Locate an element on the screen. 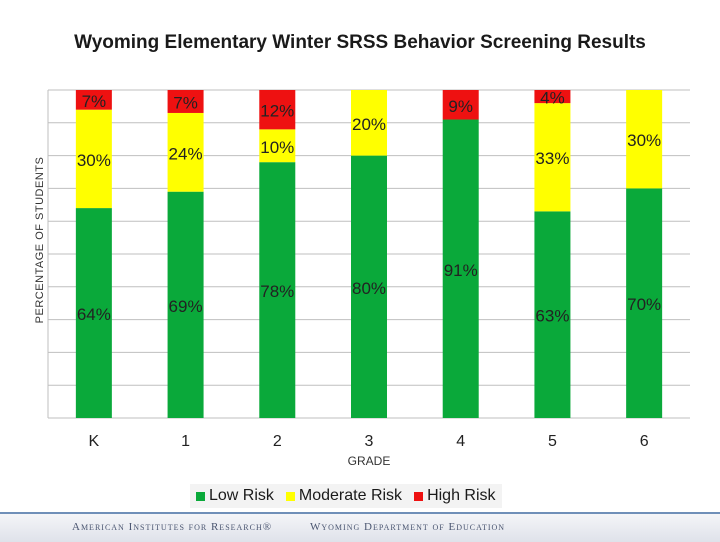 The height and width of the screenshot is (542, 720). data-label-low-1: 69% is located at coordinates (186, 306).